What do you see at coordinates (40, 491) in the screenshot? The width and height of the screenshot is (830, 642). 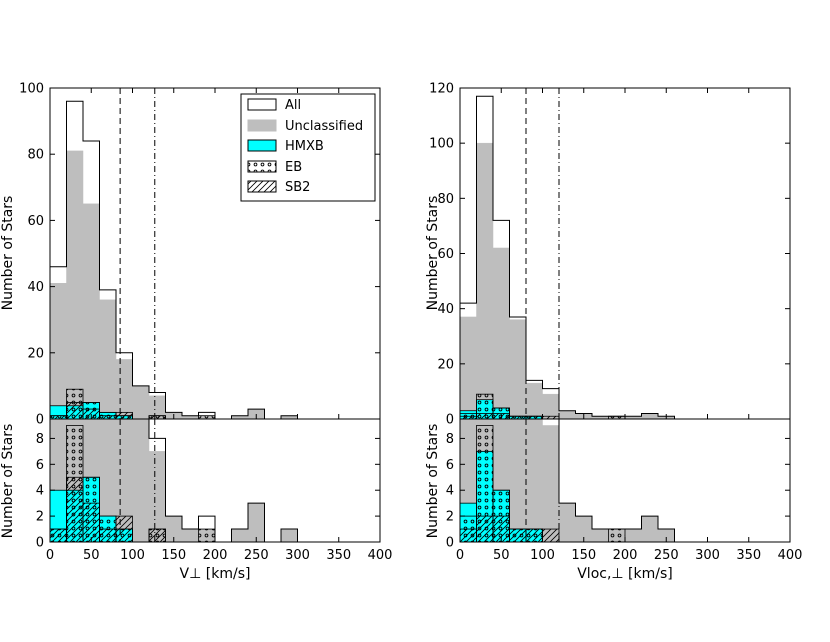 I see `p0-bot-ytick-label-4: 4` at bounding box center [40, 491].